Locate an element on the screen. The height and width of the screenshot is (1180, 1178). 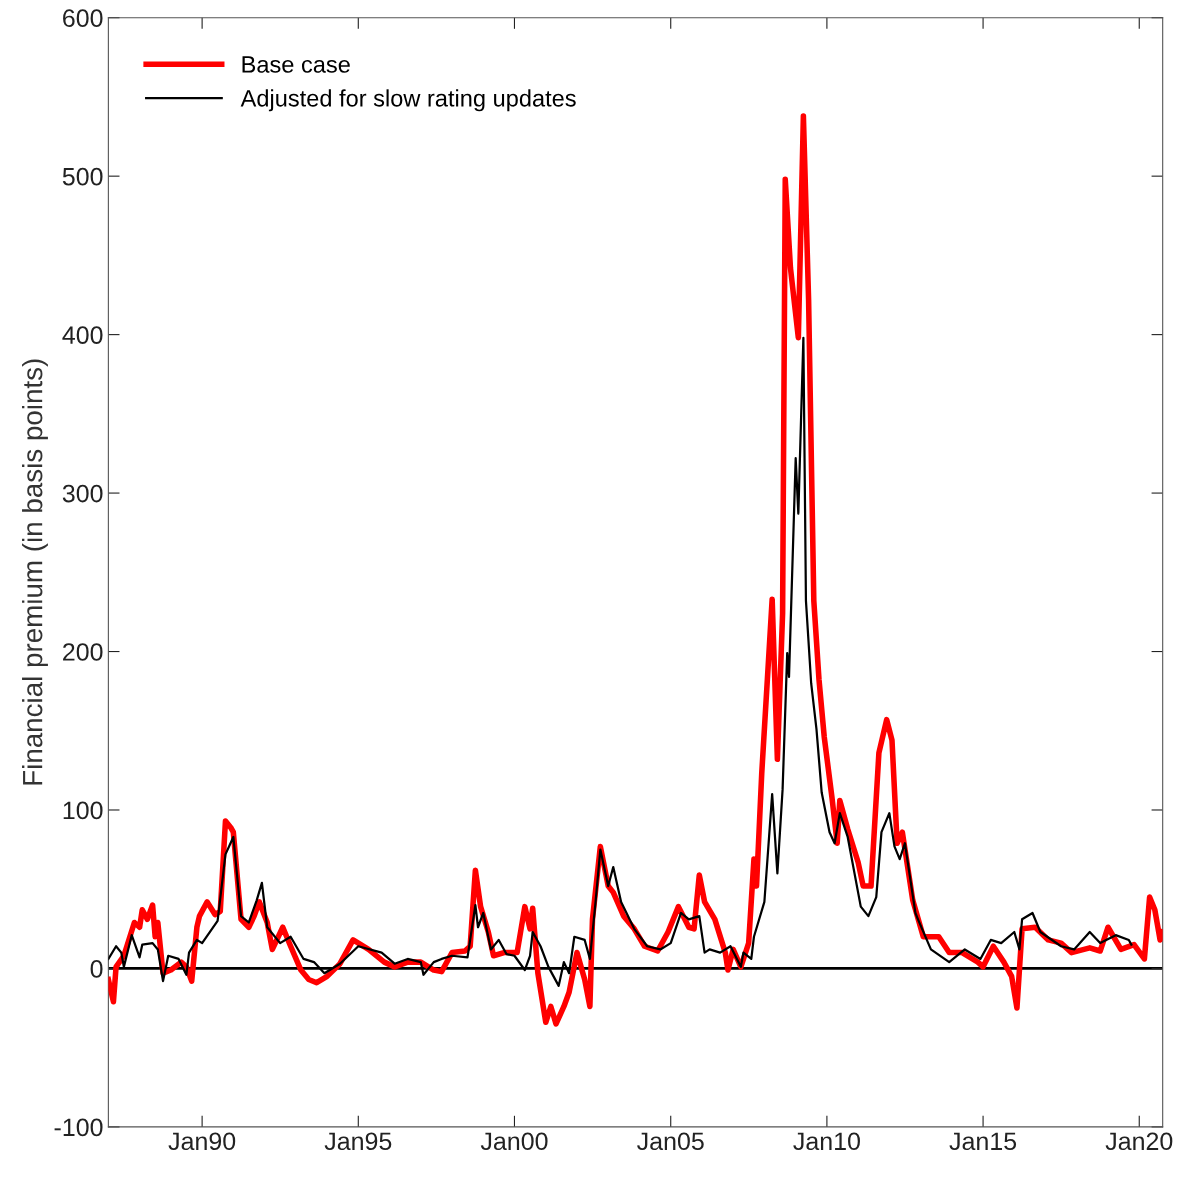
y-tick-label: 400 is located at coordinates (82, 335).